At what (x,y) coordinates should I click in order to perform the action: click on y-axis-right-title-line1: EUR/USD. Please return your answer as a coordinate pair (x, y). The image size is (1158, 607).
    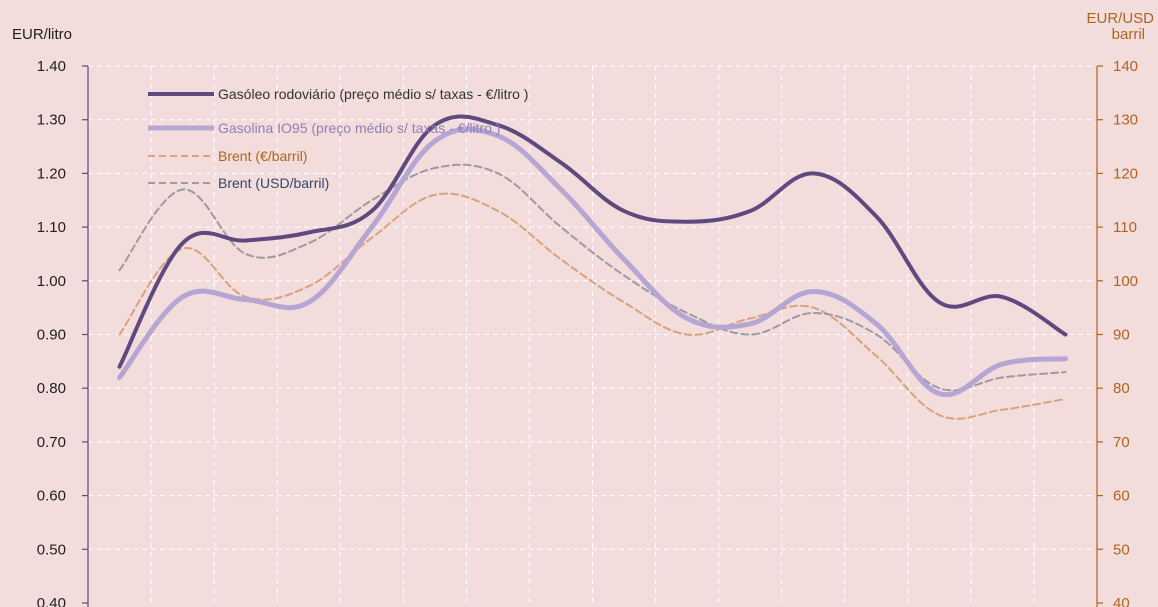
    Looking at the image, I should click on (1120, 18).